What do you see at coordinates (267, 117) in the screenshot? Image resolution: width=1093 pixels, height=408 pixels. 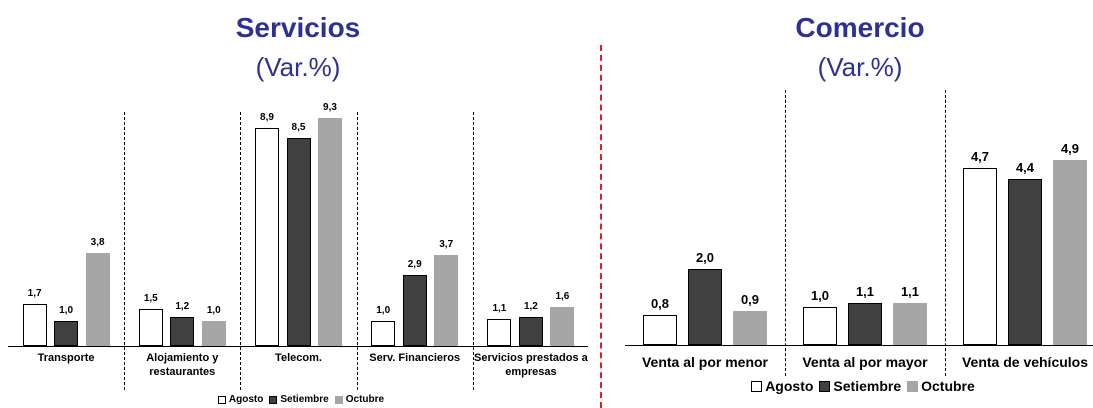 I see `value-label: 8,9` at bounding box center [267, 117].